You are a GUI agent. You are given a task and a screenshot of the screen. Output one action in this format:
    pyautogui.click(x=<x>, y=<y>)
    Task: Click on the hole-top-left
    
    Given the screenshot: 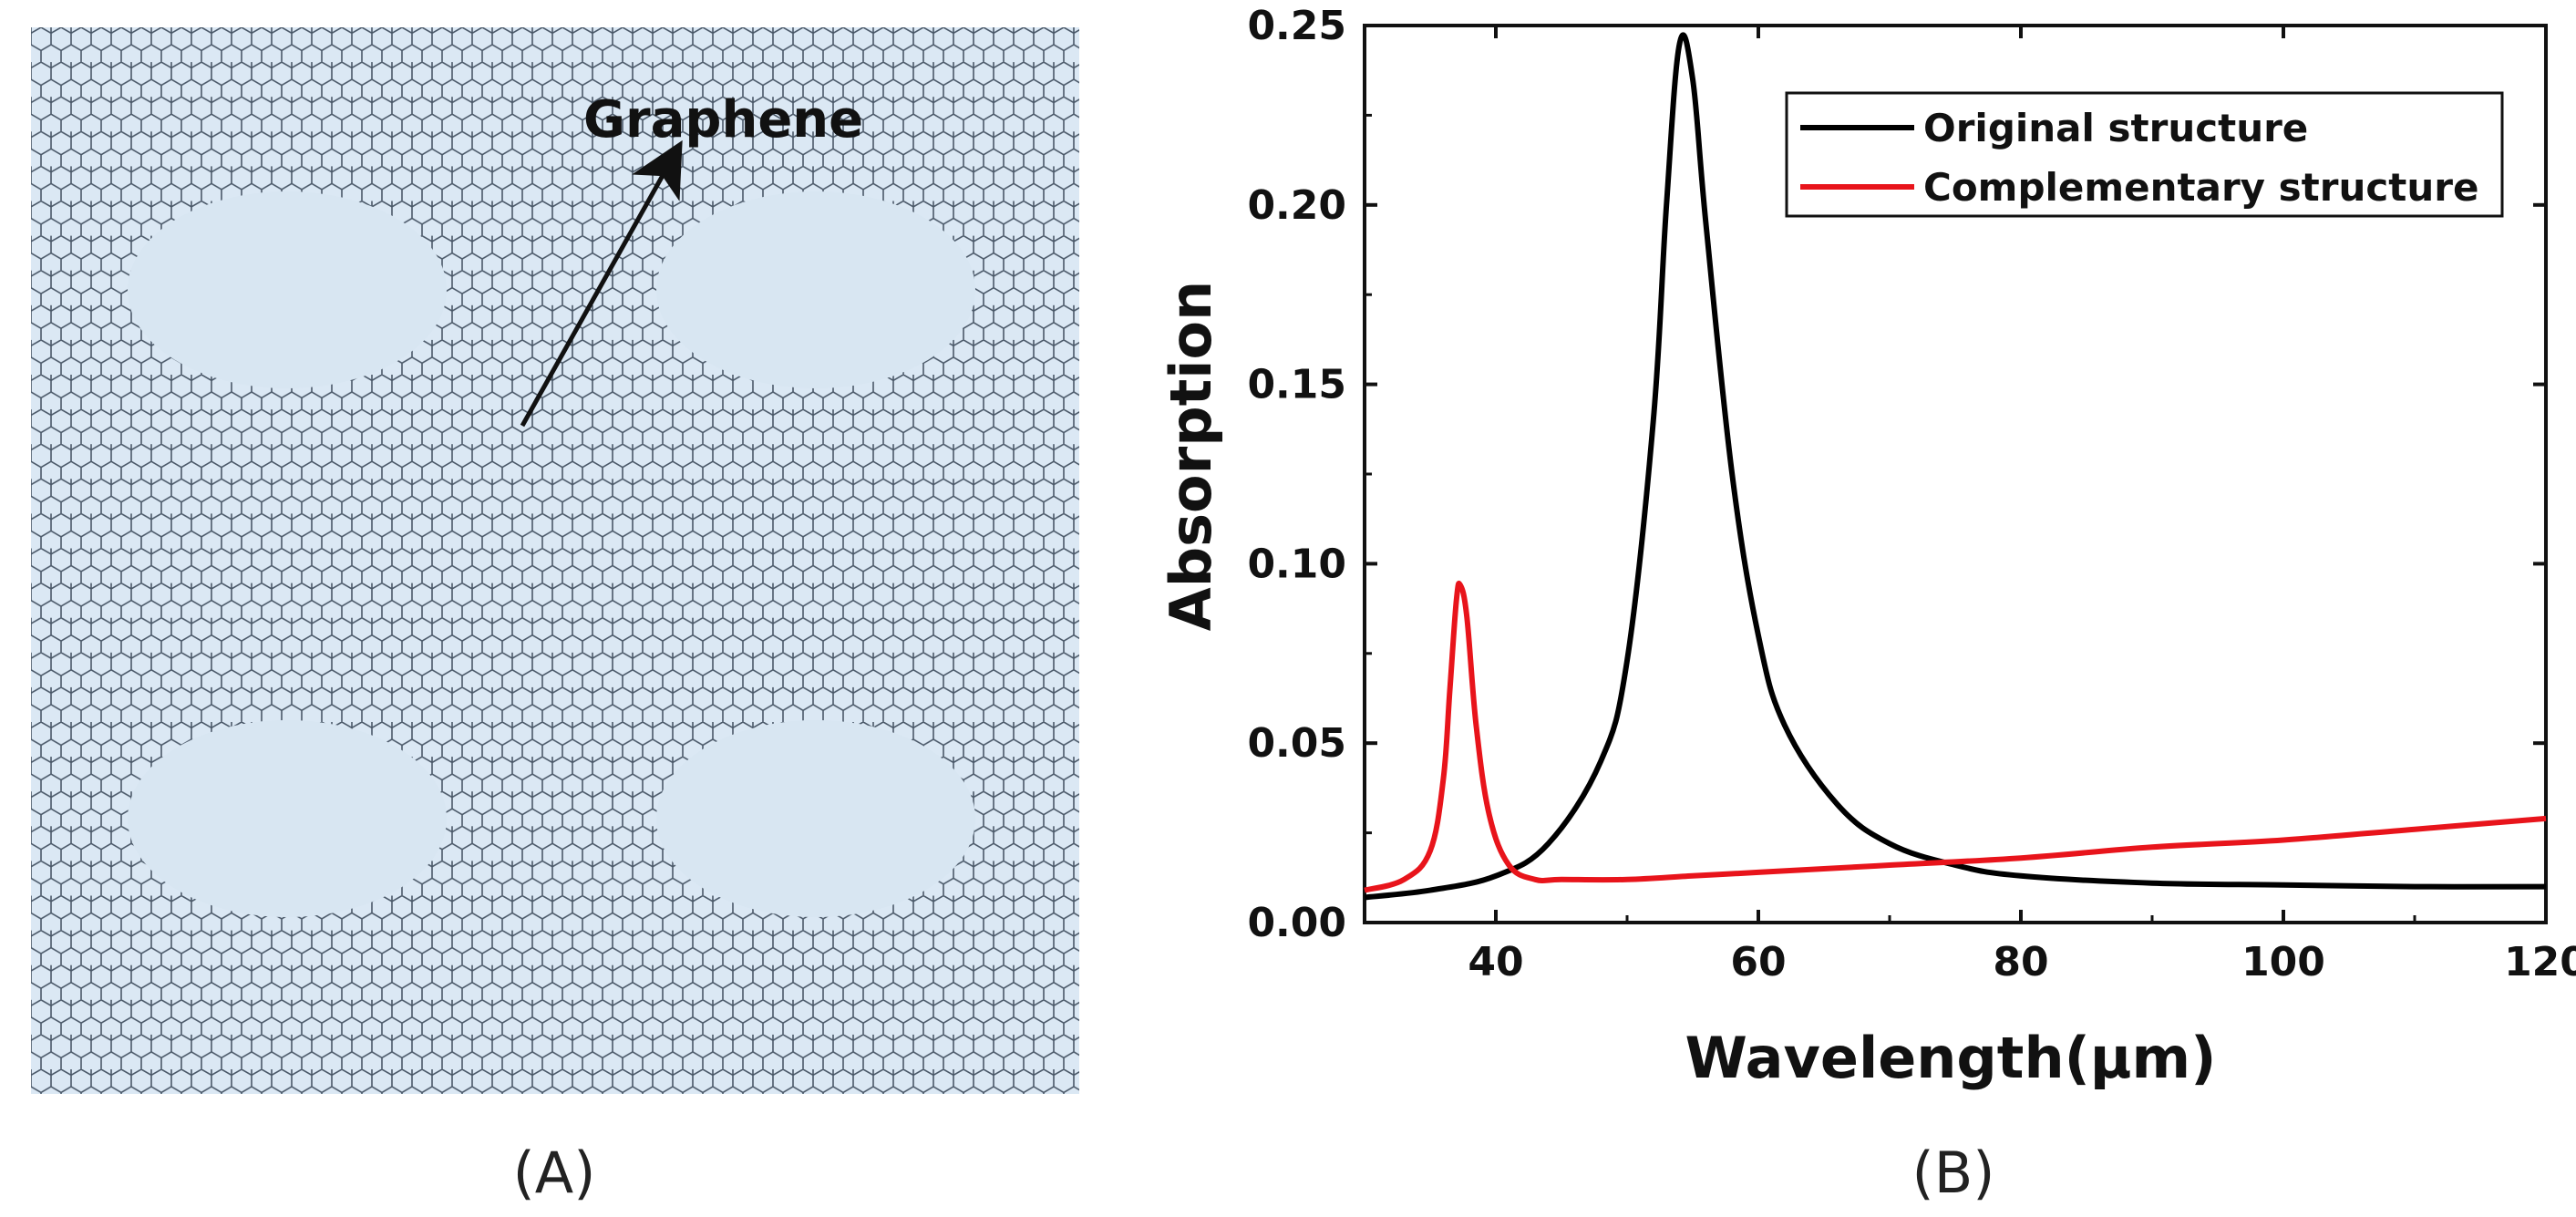 What is the action you would take?
    pyautogui.click(x=287, y=289)
    